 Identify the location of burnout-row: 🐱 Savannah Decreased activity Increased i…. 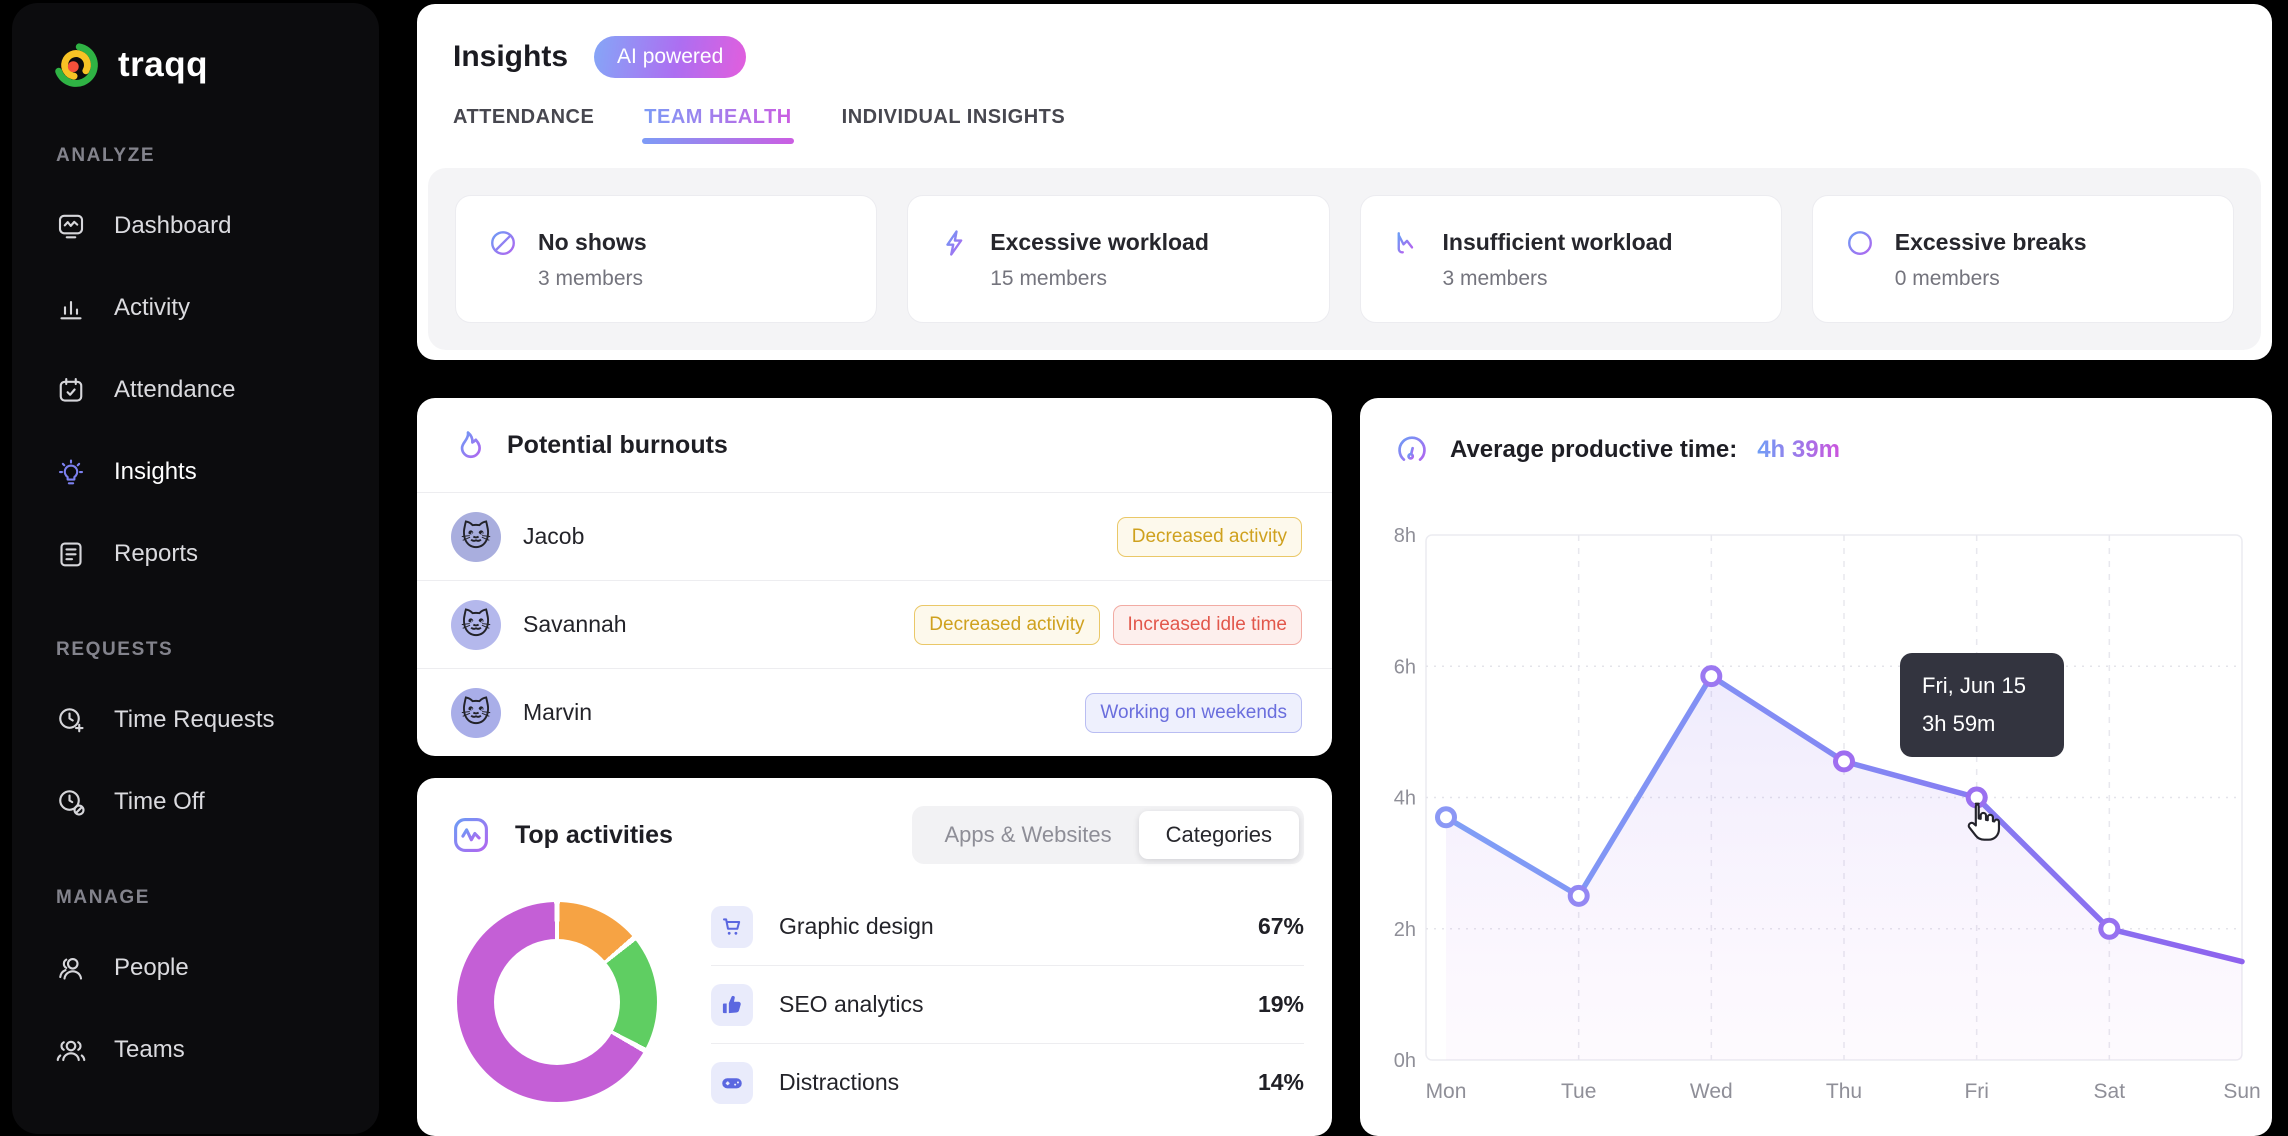
(874, 625).